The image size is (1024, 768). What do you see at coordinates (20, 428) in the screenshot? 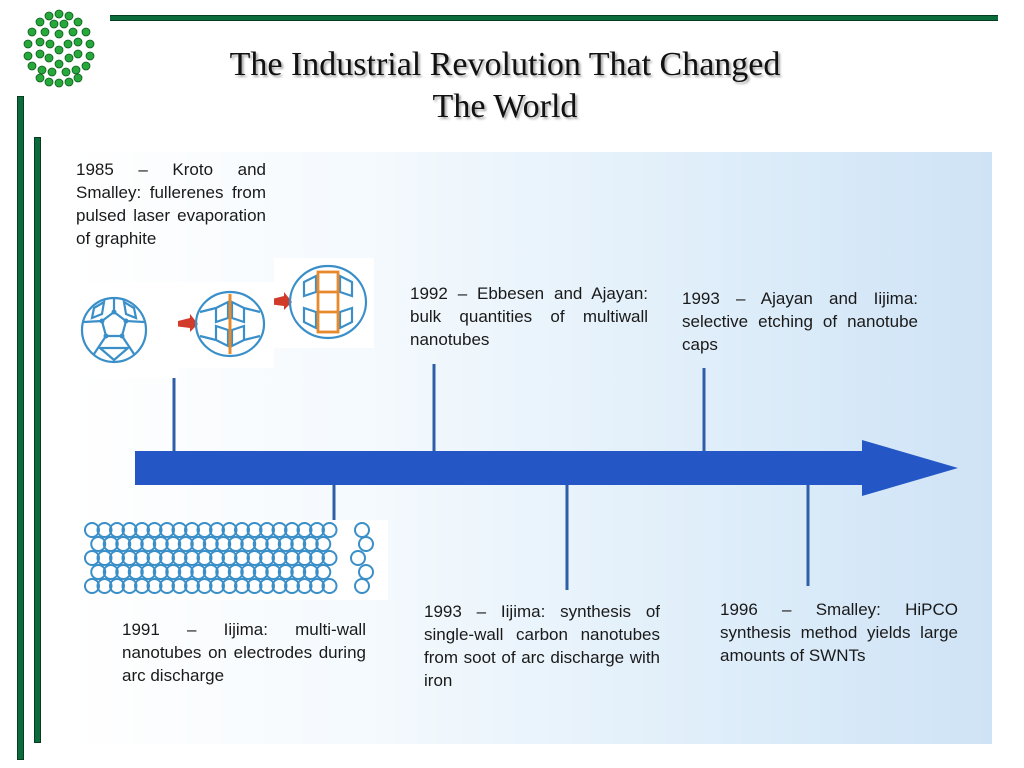
I see `left-accent-bar` at bounding box center [20, 428].